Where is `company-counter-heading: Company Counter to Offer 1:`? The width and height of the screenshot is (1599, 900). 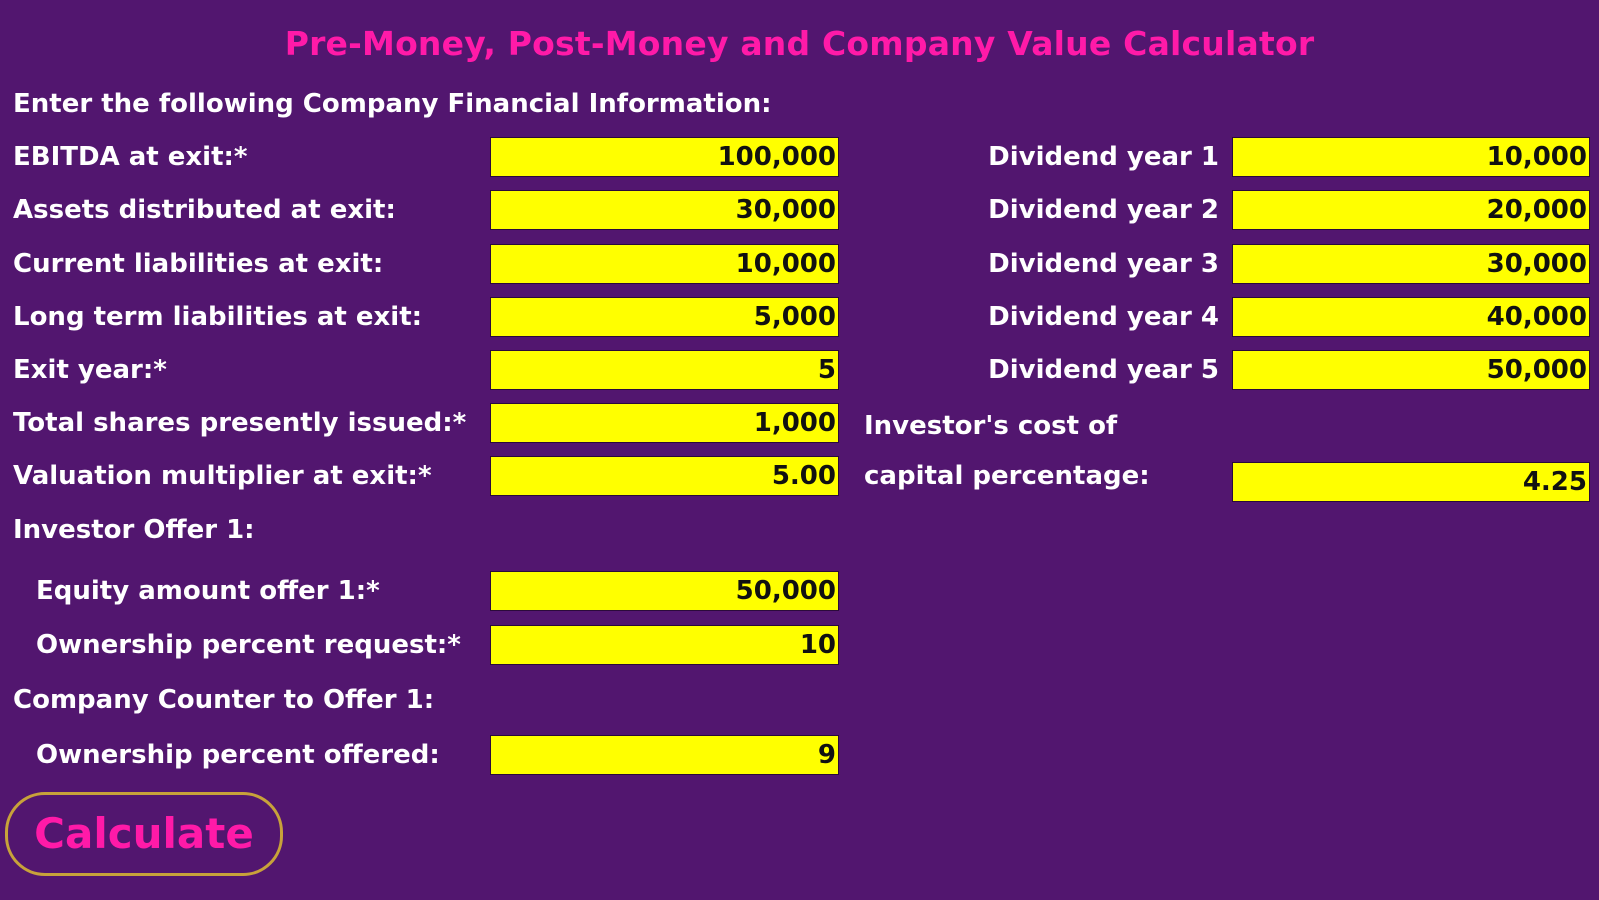
company-counter-heading: Company Counter to Offer 1: is located at coordinates (224, 700).